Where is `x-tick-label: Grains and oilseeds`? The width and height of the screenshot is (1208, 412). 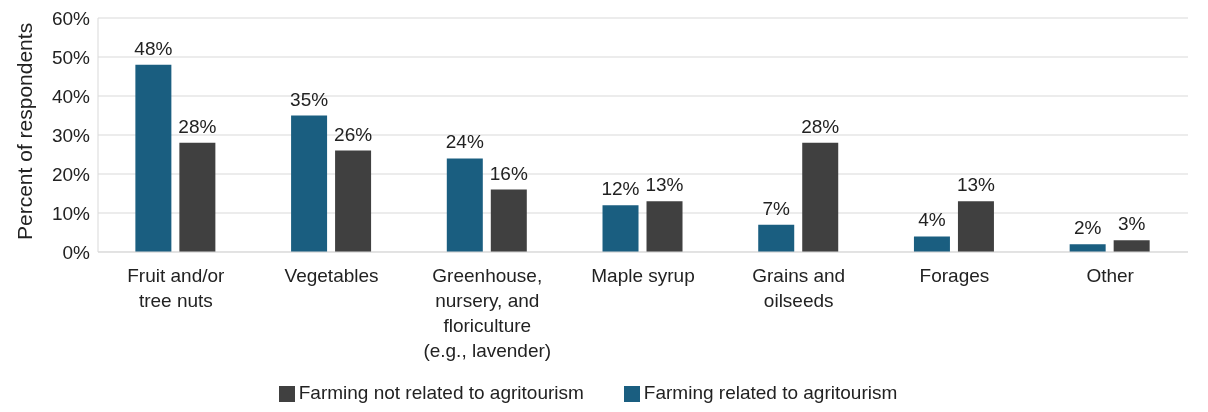
x-tick-label: Grains and oilseeds is located at coordinates (799, 288).